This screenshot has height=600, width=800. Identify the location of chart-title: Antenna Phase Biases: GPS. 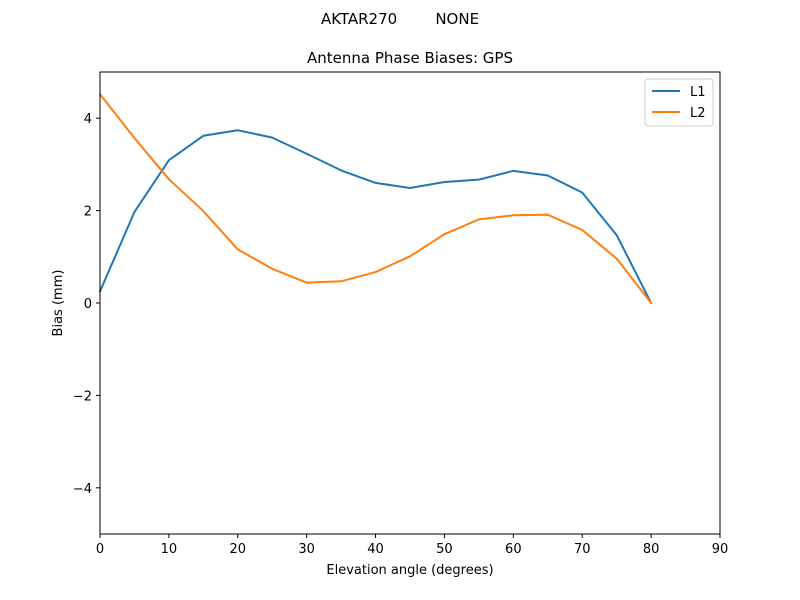
(410, 58).